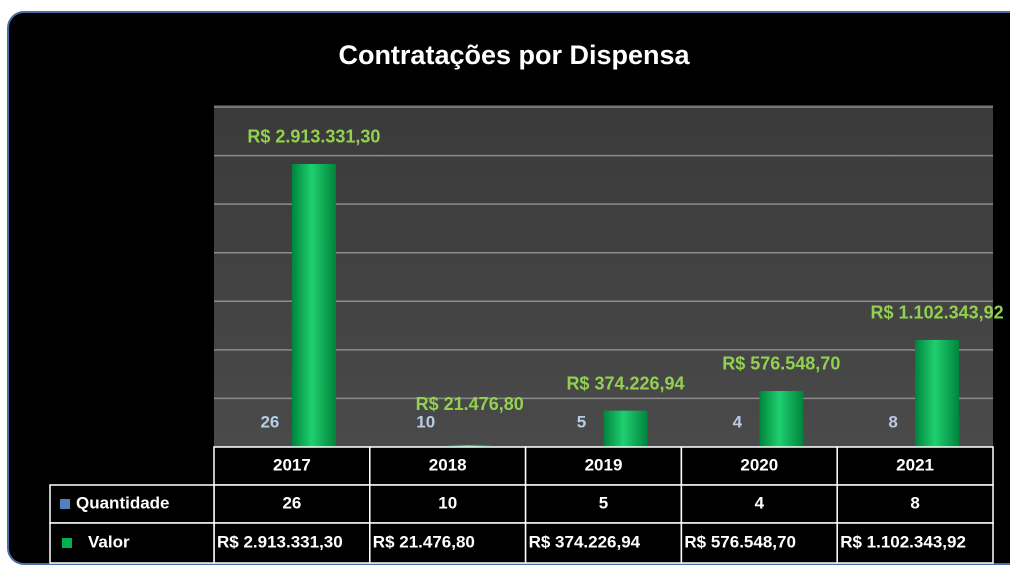 The image size is (1010, 569). I want to click on table-value: 10, so click(447, 502).